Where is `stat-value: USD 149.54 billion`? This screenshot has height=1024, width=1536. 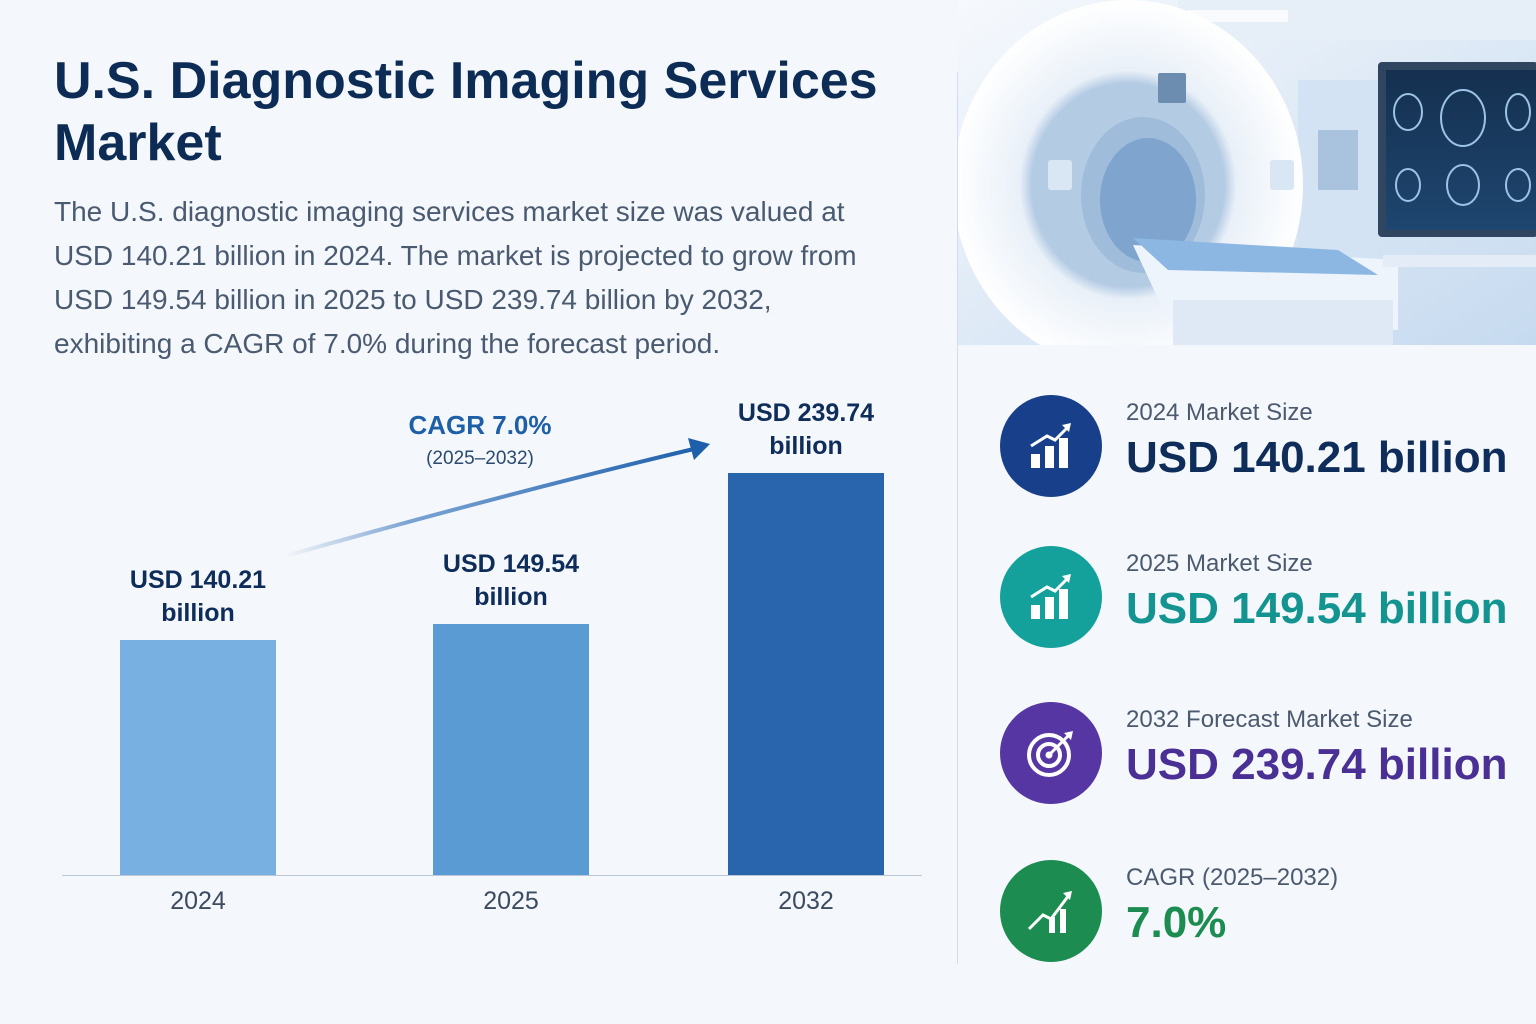 stat-value: USD 149.54 billion is located at coordinates (1317, 608).